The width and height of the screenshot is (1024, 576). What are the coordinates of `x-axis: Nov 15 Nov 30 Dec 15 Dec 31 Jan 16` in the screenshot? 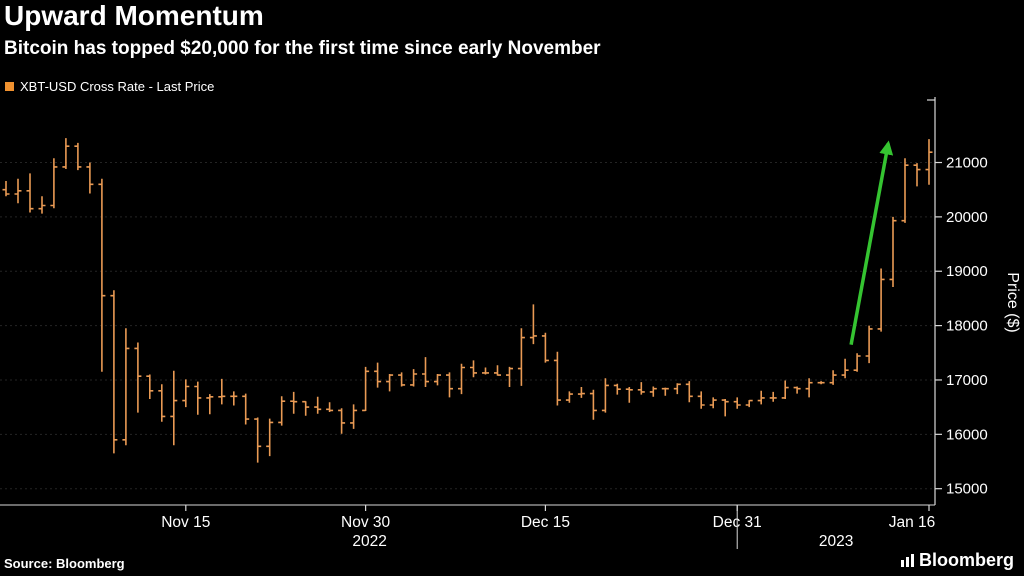 It's located at (468, 517).